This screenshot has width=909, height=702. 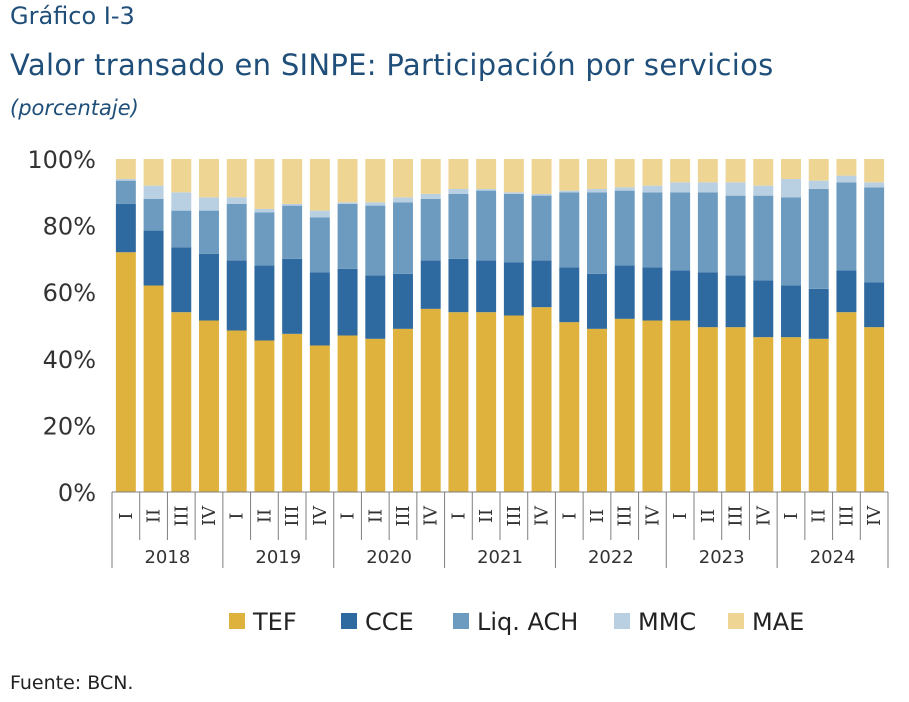 I want to click on legend-swatch-cce, so click(x=349, y=621).